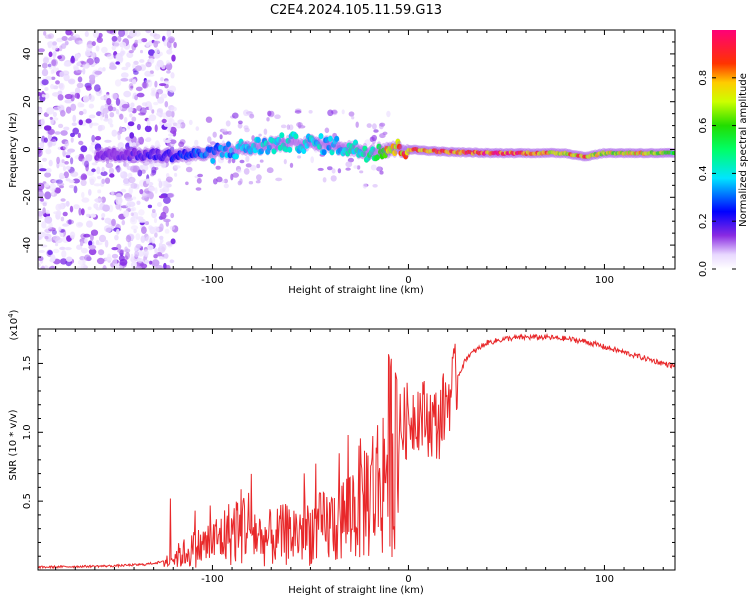 This screenshot has height=600, width=750. I want to click on snr-xlabel: Height of straight line (km), so click(356, 590).